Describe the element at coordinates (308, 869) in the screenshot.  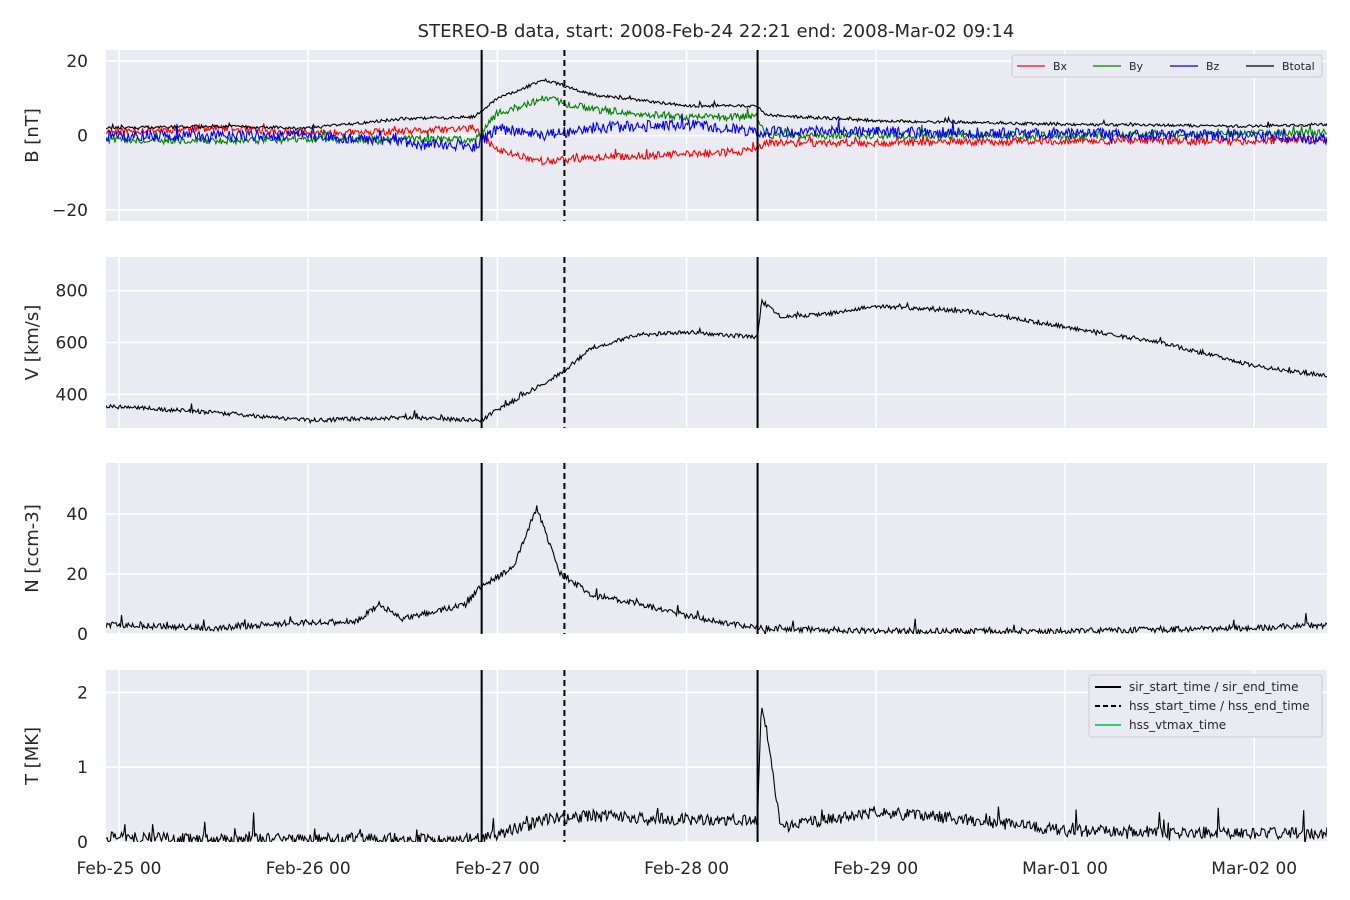
I see `x-tick-label: Feb-26 00` at that location.